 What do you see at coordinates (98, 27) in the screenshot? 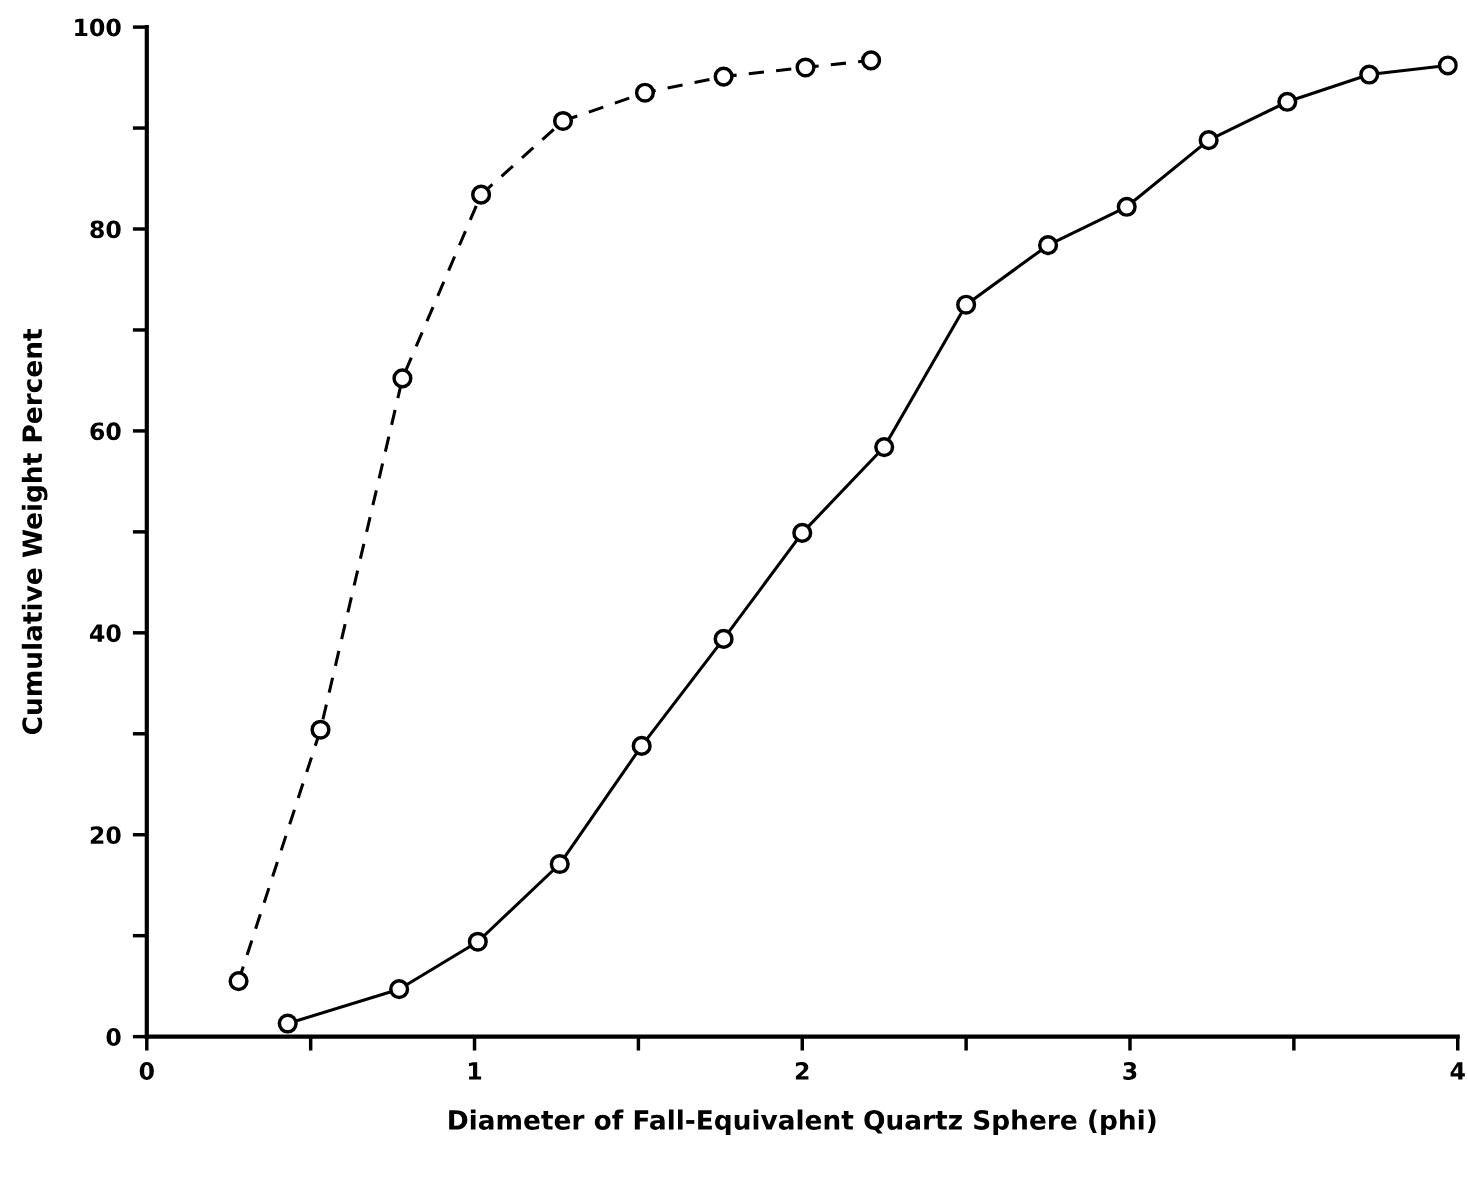
I see `y-tick-label: 100` at bounding box center [98, 27].